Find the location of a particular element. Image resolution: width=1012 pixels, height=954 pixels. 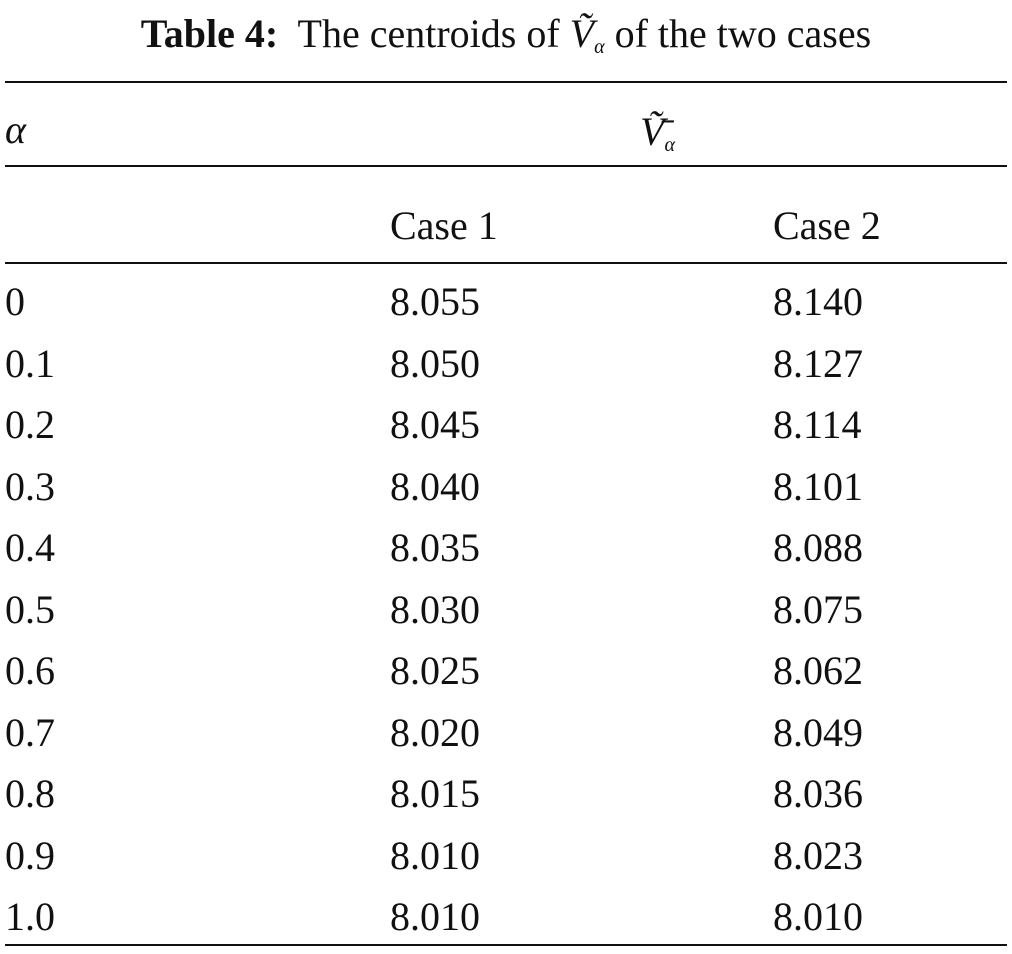

value-cell: 8.049 is located at coordinates (818, 732).